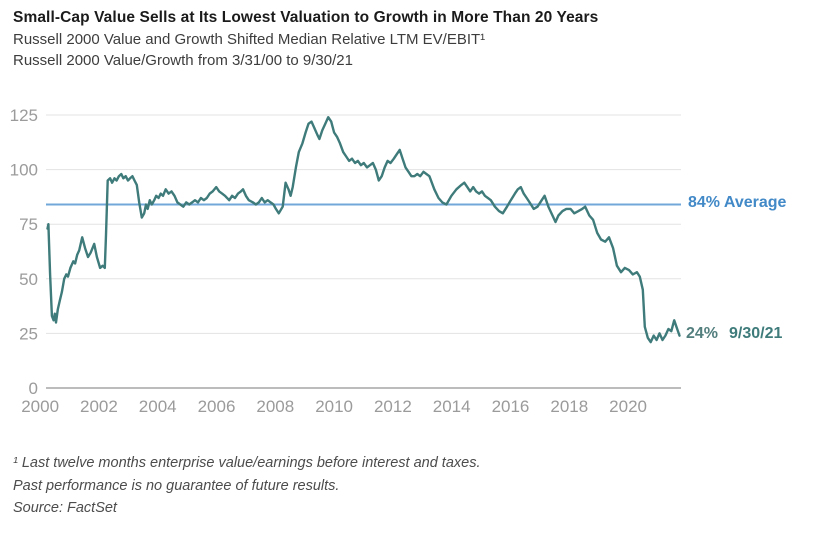  What do you see at coordinates (28, 279) in the screenshot?
I see `y-tick-label: 50` at bounding box center [28, 279].